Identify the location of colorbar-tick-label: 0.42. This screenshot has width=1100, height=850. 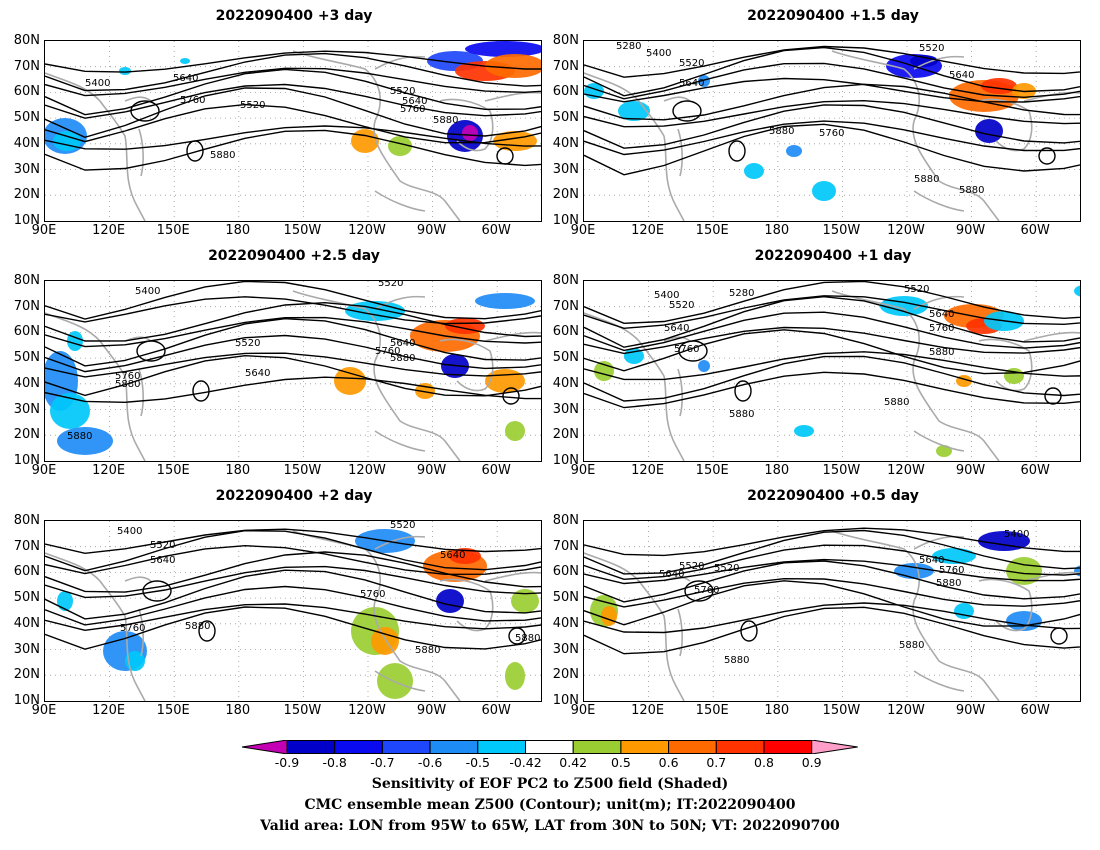
(573, 762).